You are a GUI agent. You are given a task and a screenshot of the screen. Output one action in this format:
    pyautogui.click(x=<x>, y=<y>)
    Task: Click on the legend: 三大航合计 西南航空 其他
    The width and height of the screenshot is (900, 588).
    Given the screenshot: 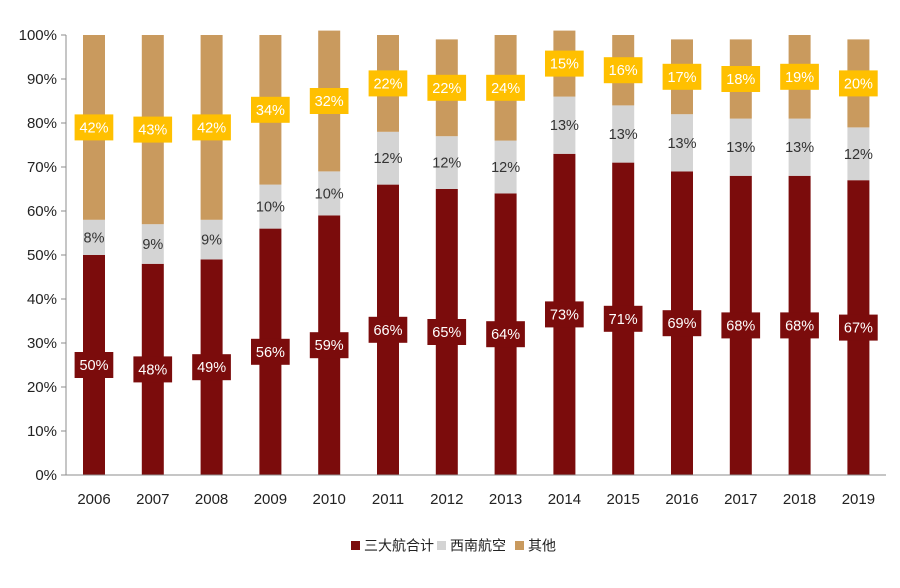 What is the action you would take?
    pyautogui.click(x=453, y=547)
    